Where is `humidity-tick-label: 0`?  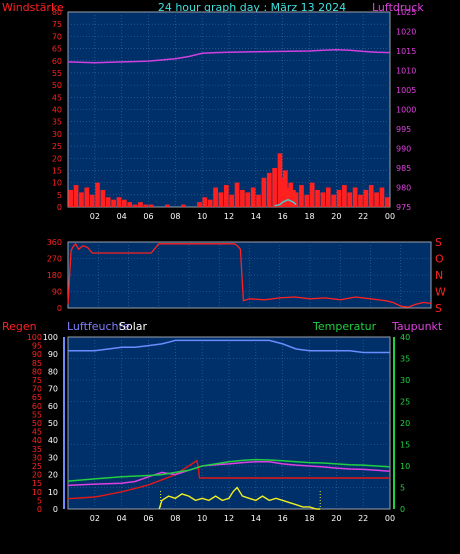 humidity-tick-label: 0 is located at coordinates (55, 509).